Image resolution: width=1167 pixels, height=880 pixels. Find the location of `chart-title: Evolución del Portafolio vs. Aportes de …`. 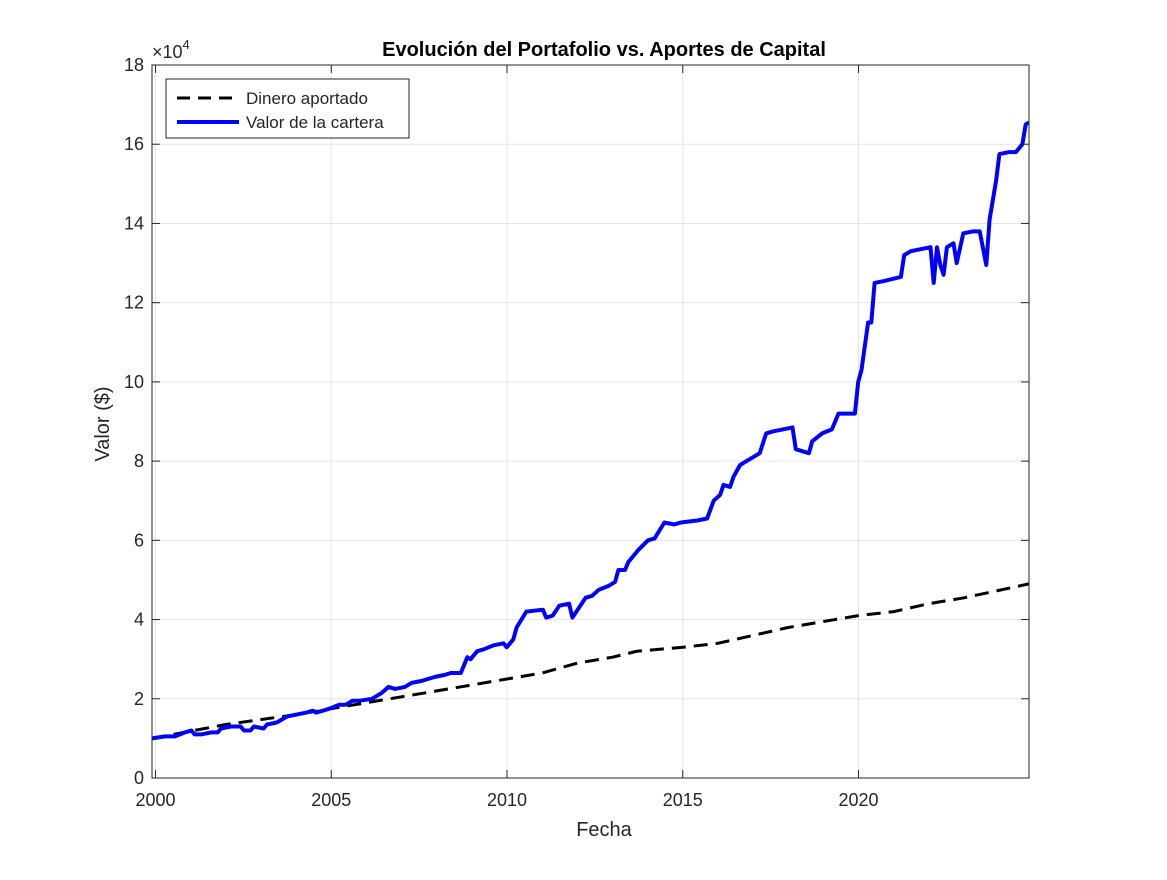

chart-title: Evolución del Portafolio vs. Aportes de … is located at coordinates (604, 50).